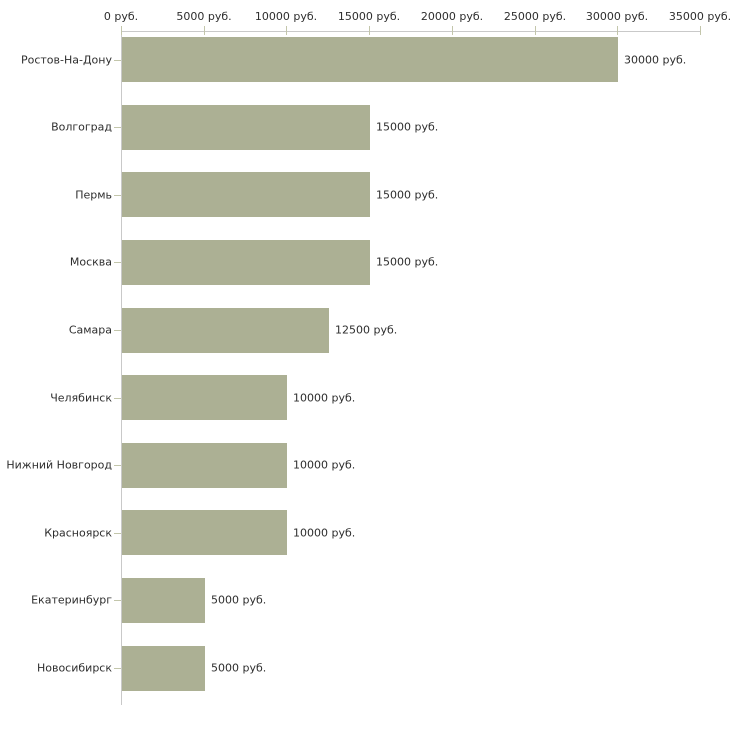  Describe the element at coordinates (90, 330) in the screenshot. I see `category-label: Самара` at that location.